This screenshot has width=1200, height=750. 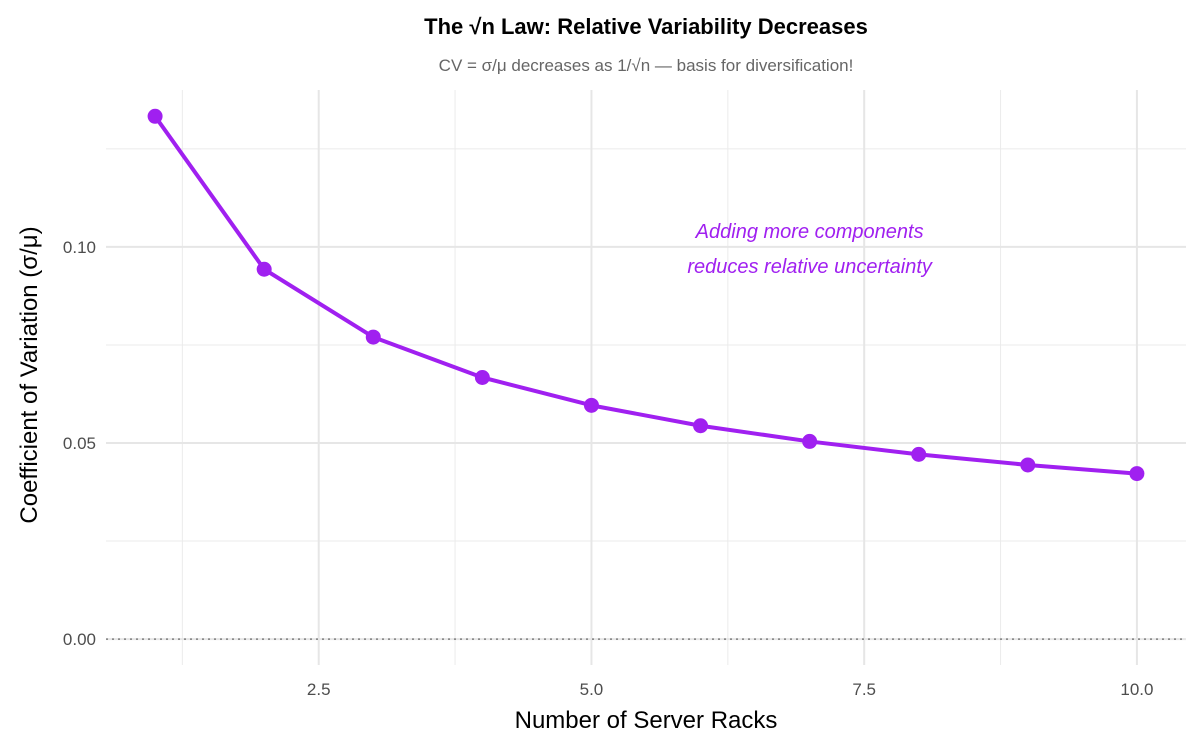 I want to click on y-tick-label: 0.10, so click(x=79, y=247).